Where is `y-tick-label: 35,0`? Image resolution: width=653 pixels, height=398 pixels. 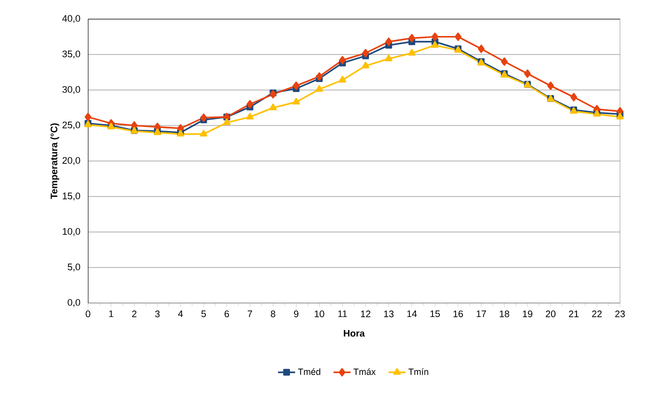
y-tick-label: 35,0 is located at coordinates (71, 54).